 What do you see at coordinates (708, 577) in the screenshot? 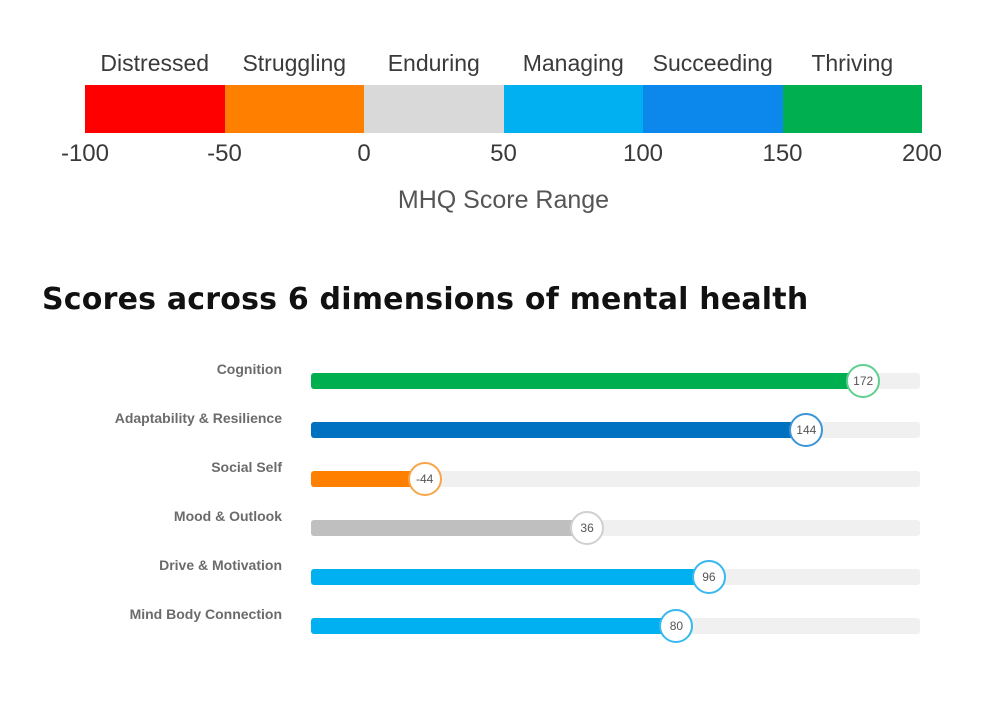
I see `dimension-value-label: 96` at bounding box center [708, 577].